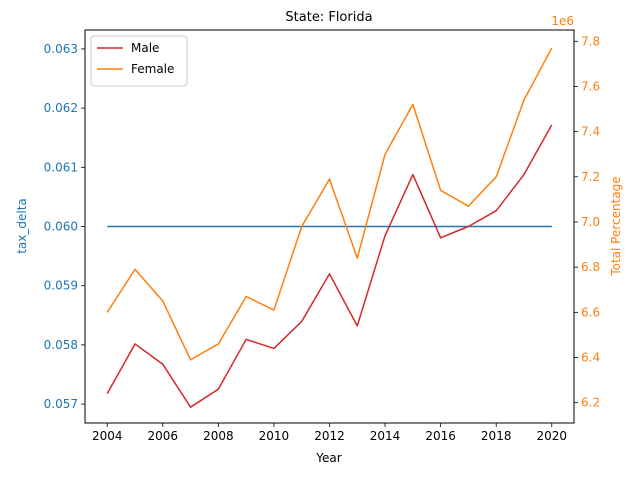 The image size is (640, 480). What do you see at coordinates (590, 403) in the screenshot?
I see `y-right-tick-label: 6.2` at bounding box center [590, 403].